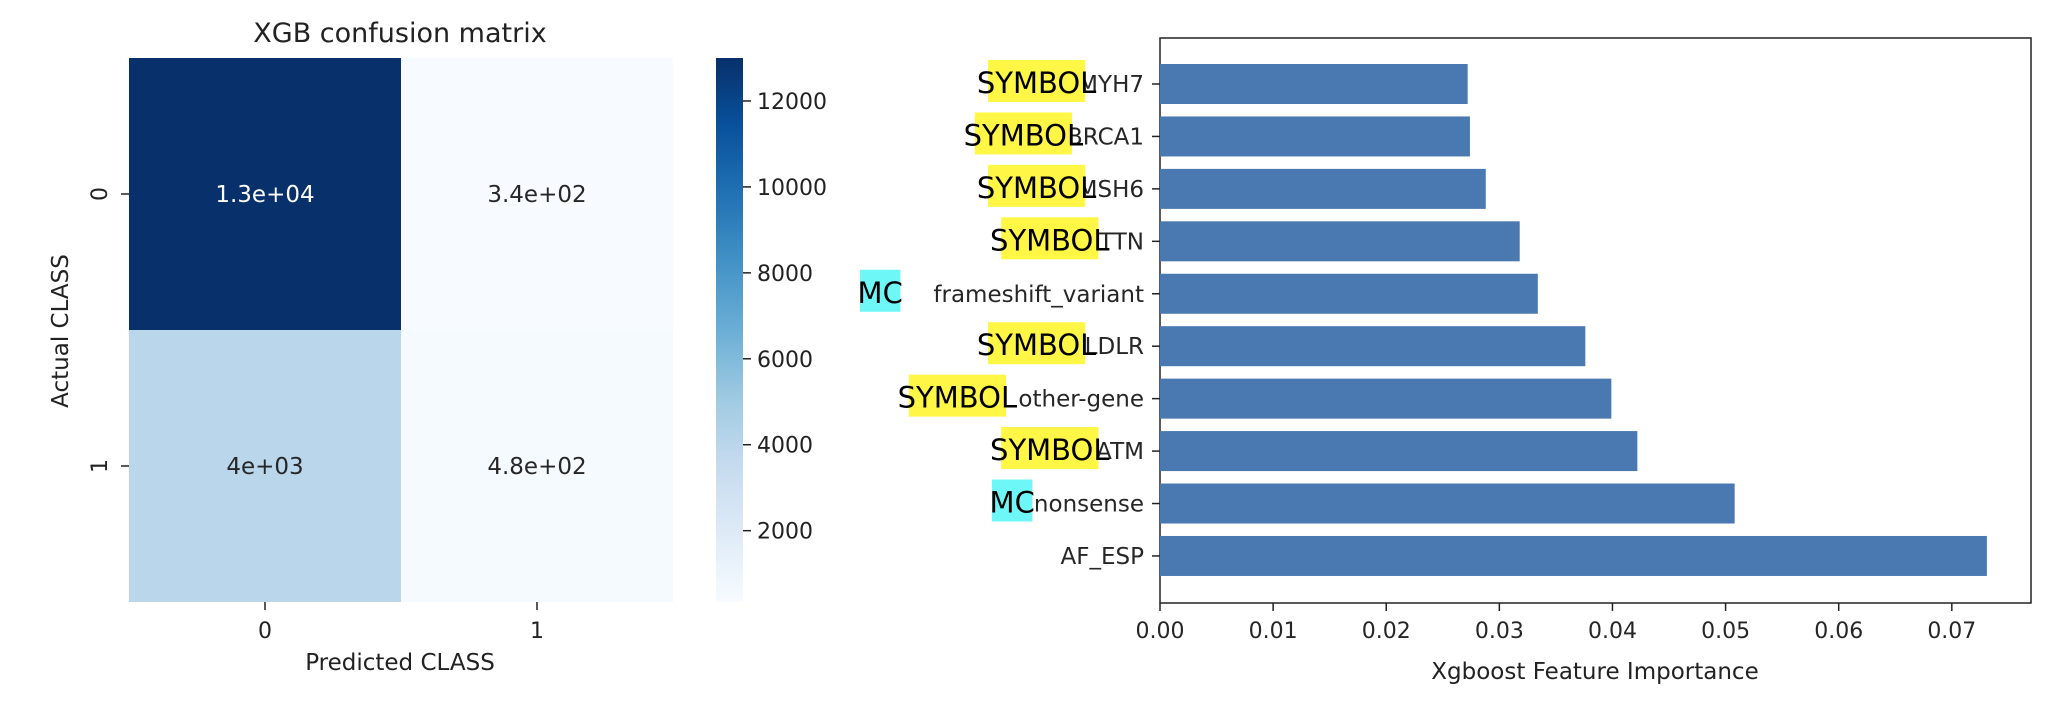  I want to click on category-label: ATM, so click(1120, 452).